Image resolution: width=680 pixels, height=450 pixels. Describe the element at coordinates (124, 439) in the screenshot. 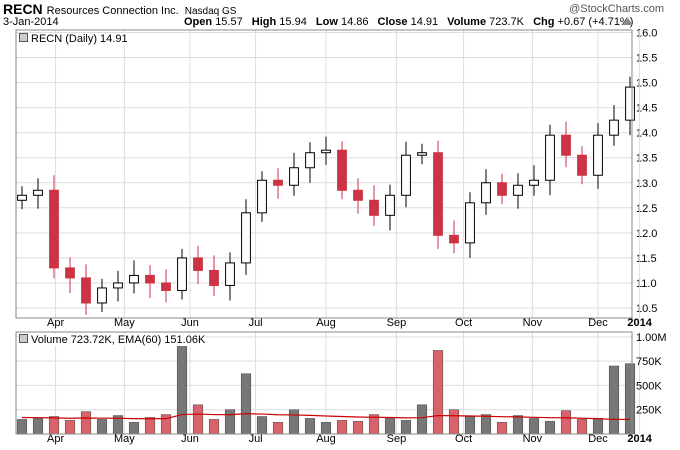

I see `x-tick-label-bottom: May` at that location.